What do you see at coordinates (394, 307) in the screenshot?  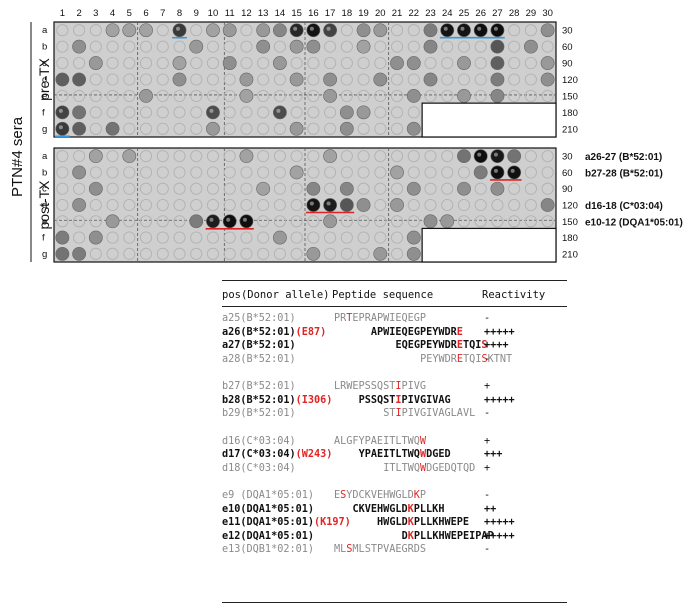 I see `table-header-rule` at bounding box center [394, 307].